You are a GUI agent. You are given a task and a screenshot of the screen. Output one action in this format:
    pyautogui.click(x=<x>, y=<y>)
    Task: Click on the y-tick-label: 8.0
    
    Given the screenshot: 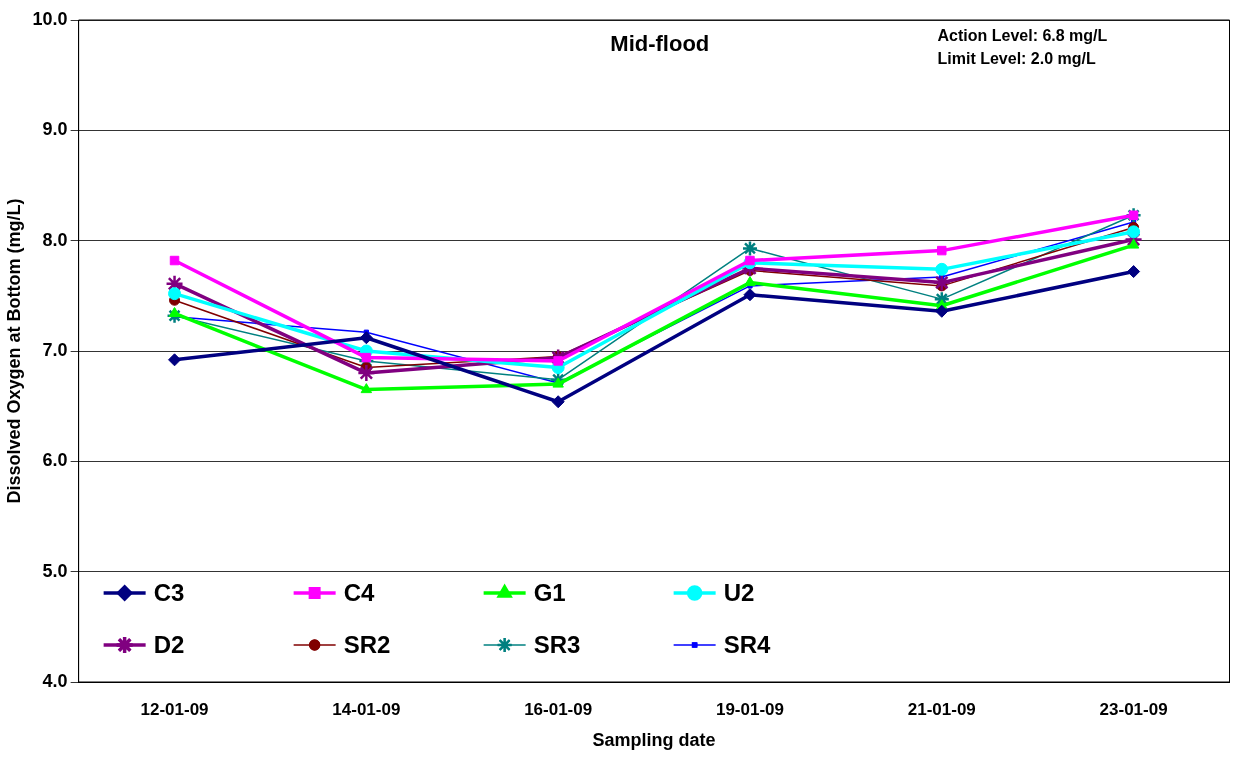 What is the action you would take?
    pyautogui.click(x=55, y=239)
    